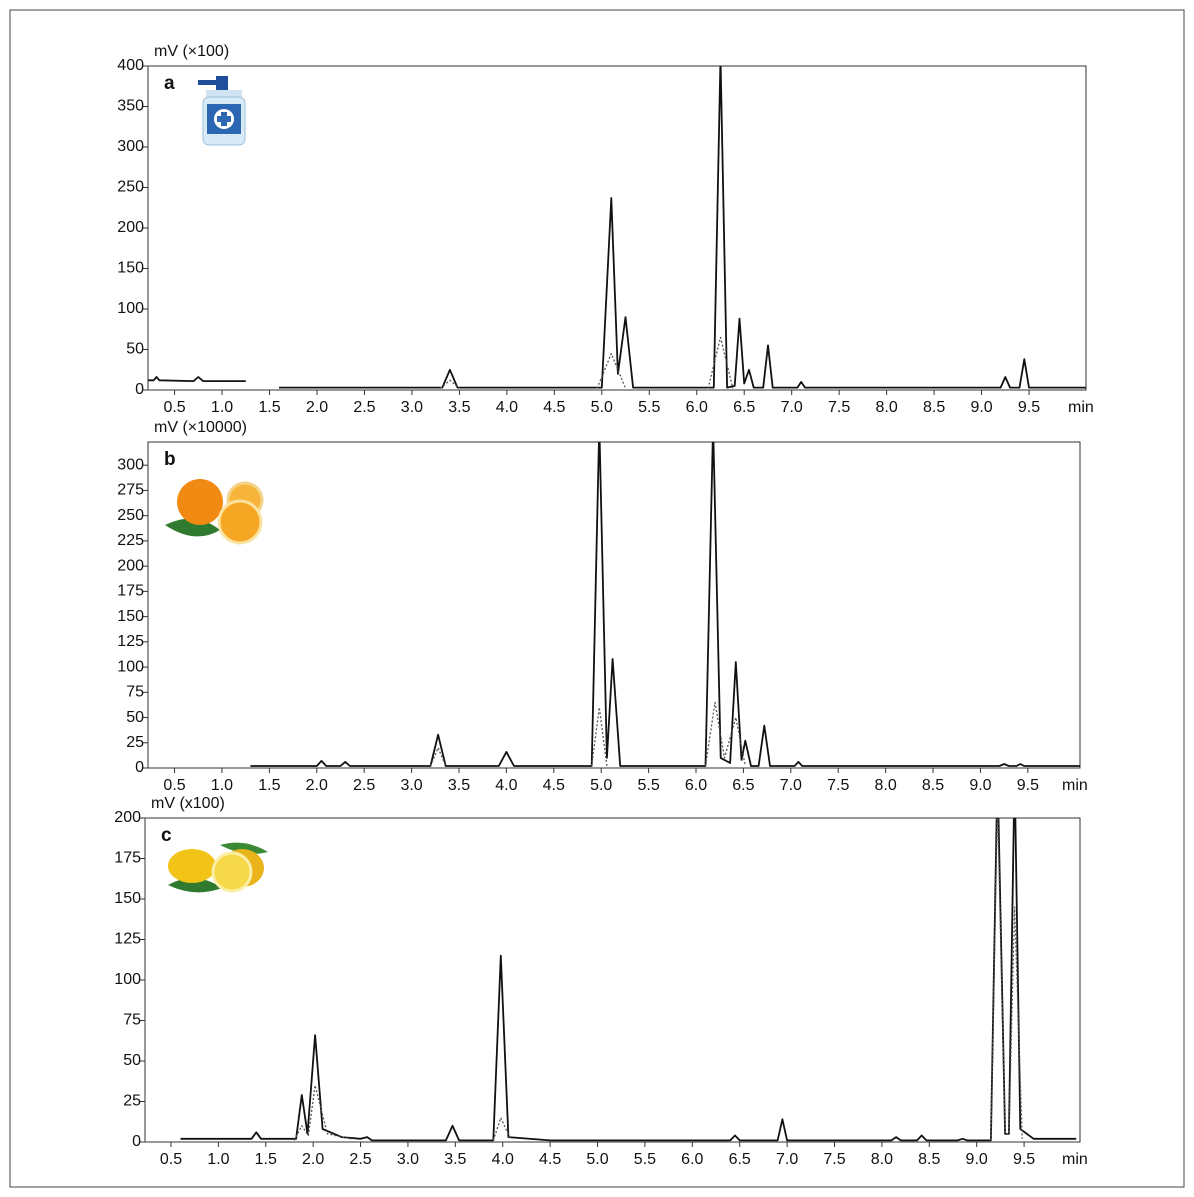 The width and height of the screenshot is (1194, 1197). Describe the element at coordinates (191, 51) in the screenshot. I see `y-axis-label: mV (×100)` at that location.